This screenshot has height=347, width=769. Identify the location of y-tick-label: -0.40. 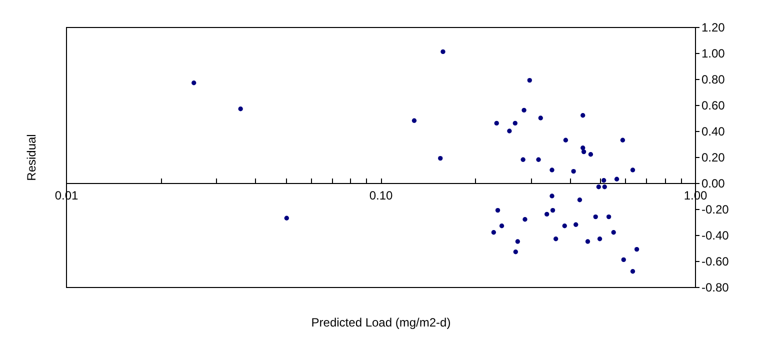
(716, 235).